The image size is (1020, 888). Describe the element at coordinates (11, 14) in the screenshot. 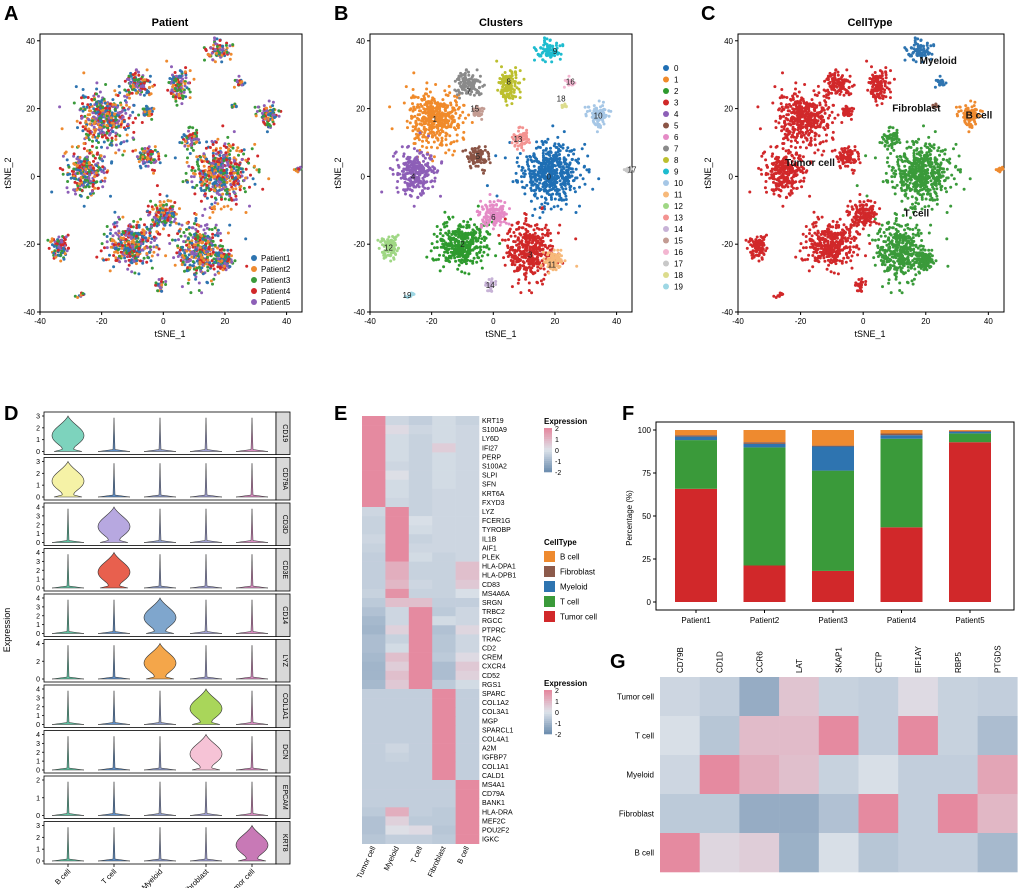

I see `panel-letter-a: A` at that location.